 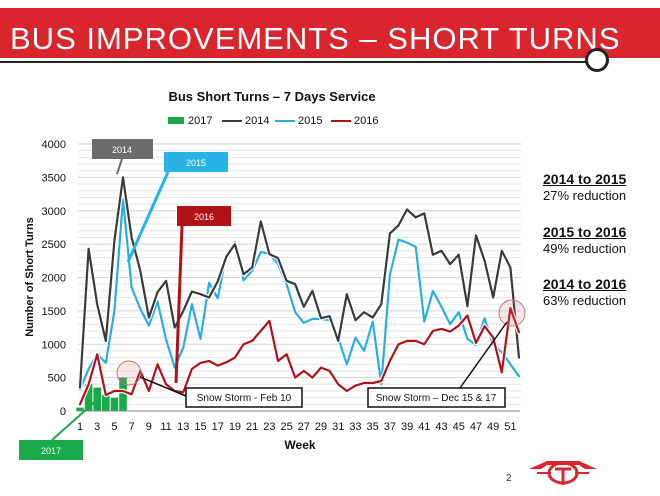 I want to click on series-line-2016, so click(x=299, y=356).